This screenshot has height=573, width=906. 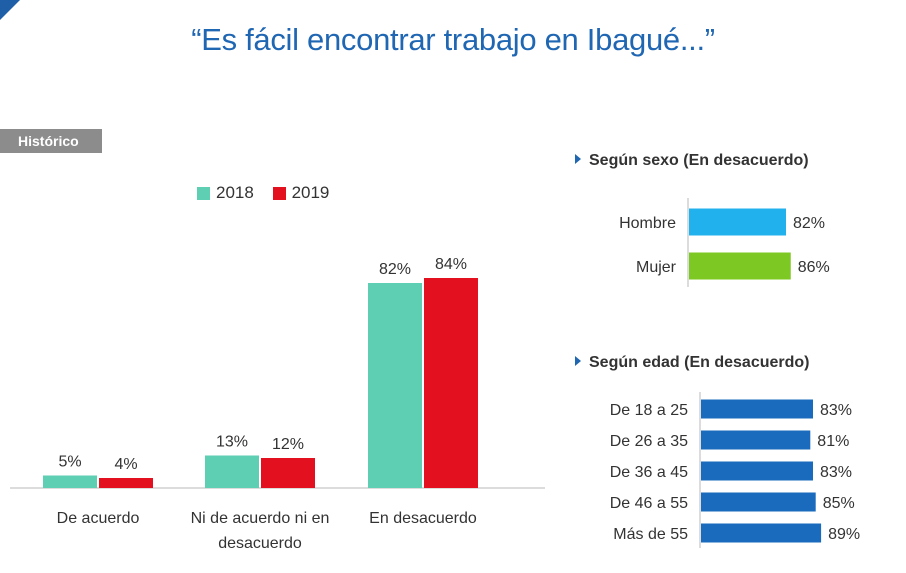 I want to click on data-label-2018-2: 13%, so click(x=232, y=442).